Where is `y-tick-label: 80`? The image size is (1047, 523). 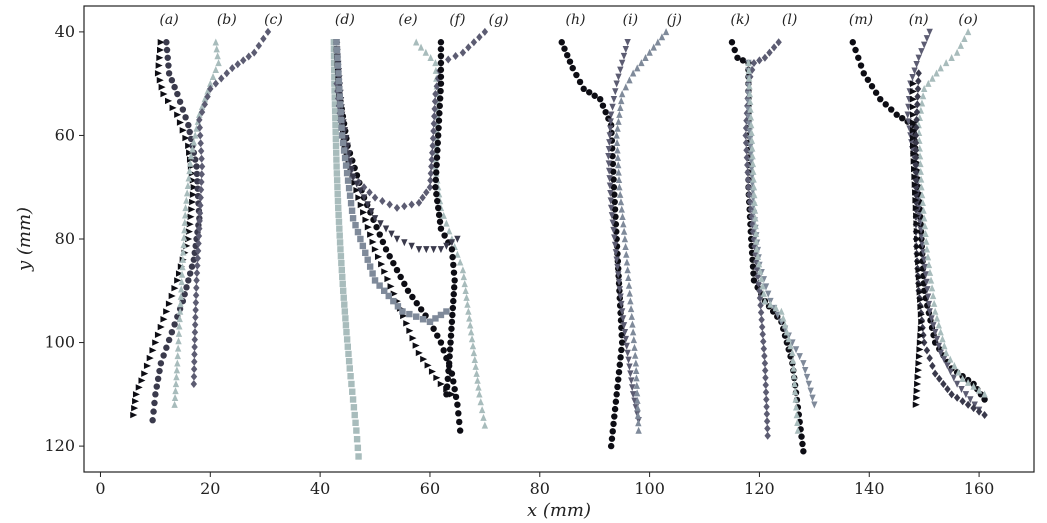
y-tick-label: 80 is located at coordinates (65, 238).